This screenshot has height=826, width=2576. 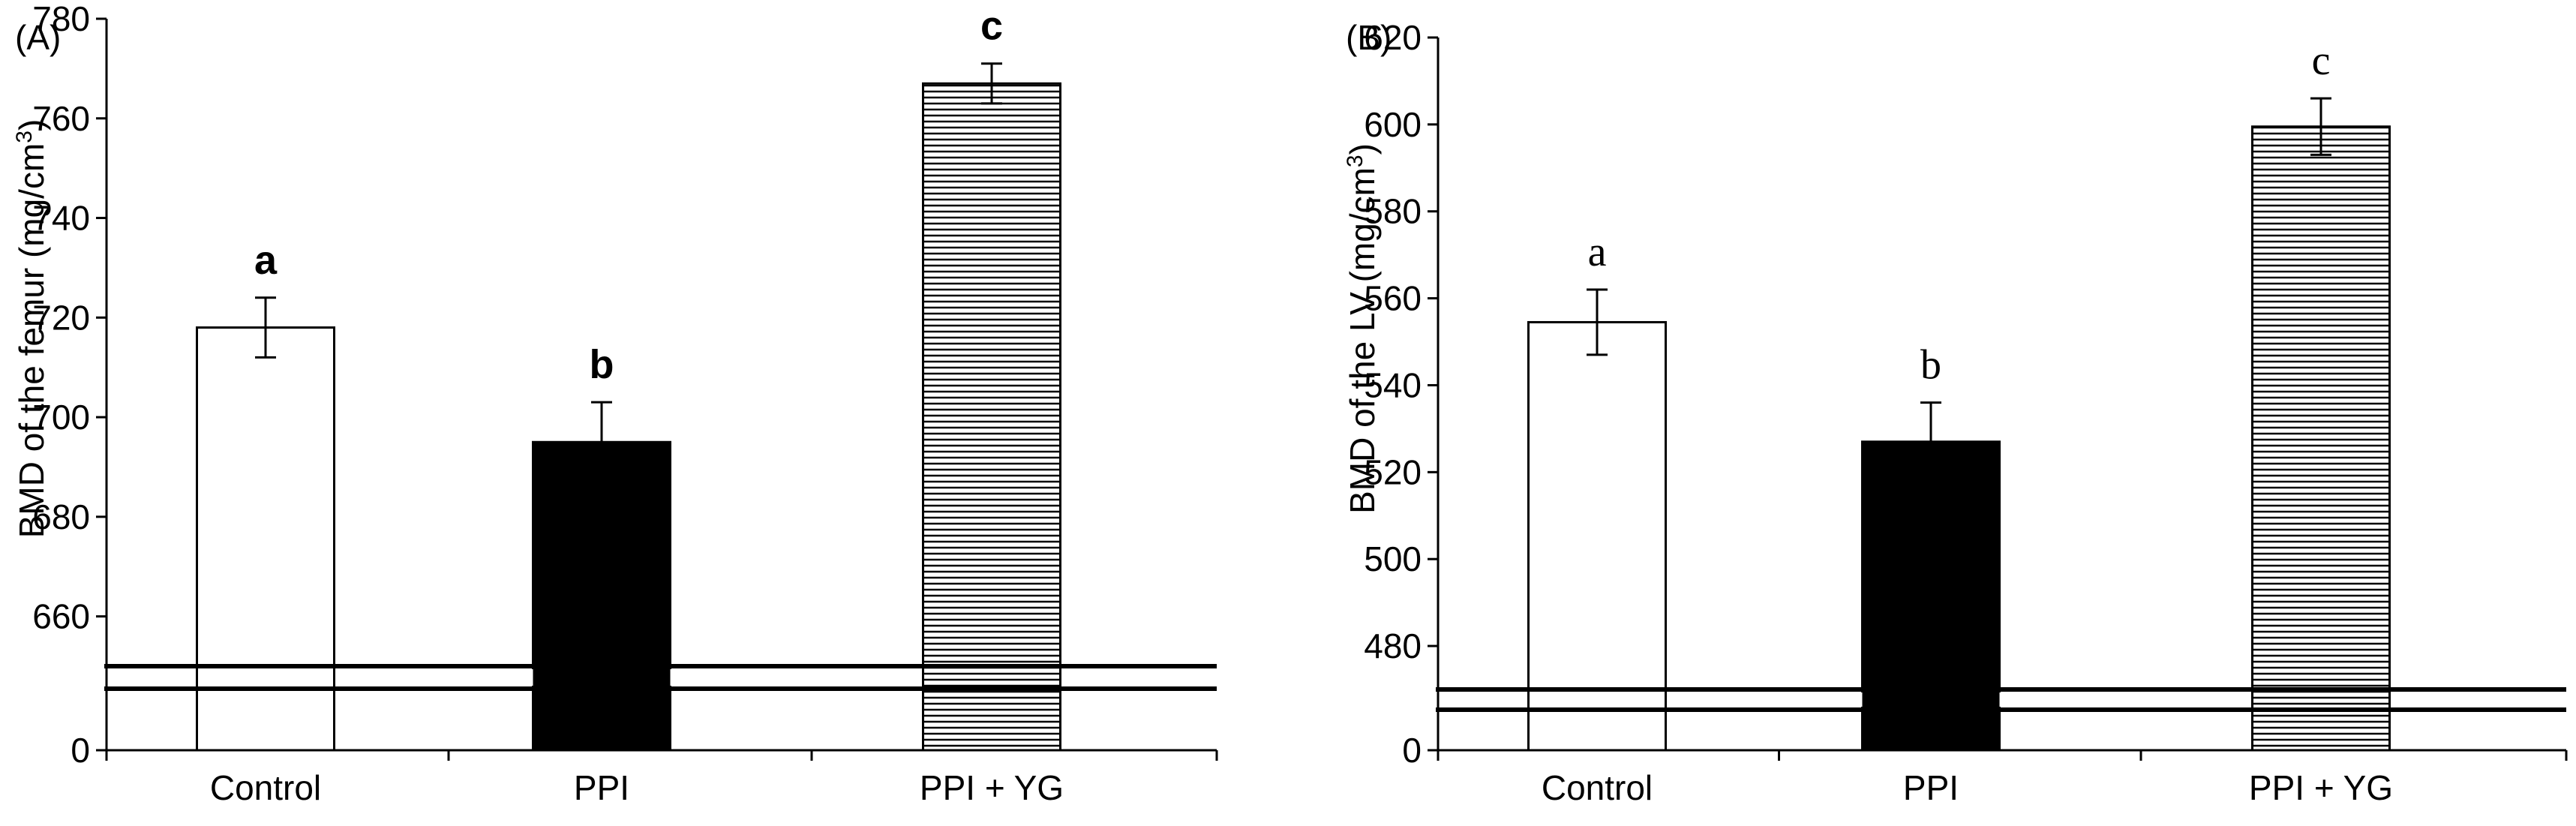 What do you see at coordinates (1393, 211) in the screenshot?
I see `y-tick-label: 580` at bounding box center [1393, 211].